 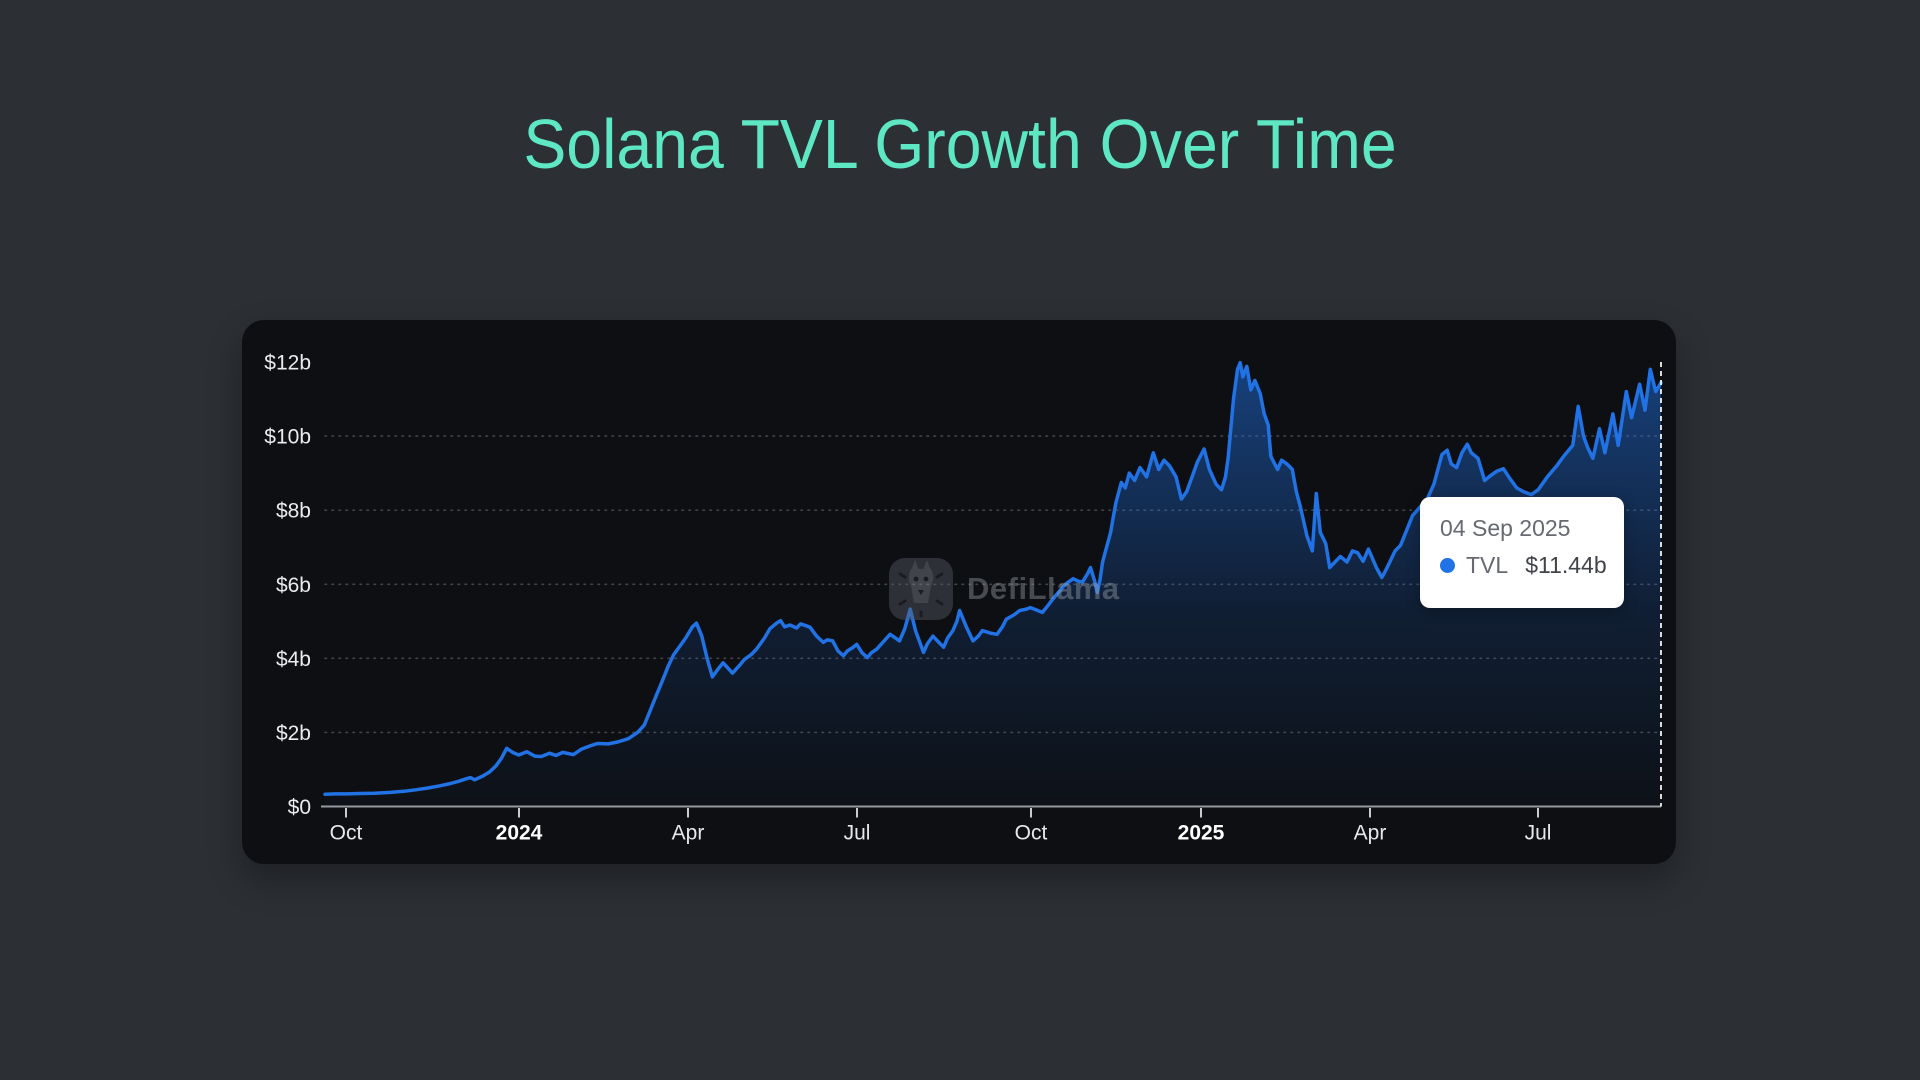 What do you see at coordinates (293, 733) in the screenshot?
I see `y-axis-label: $2b` at bounding box center [293, 733].